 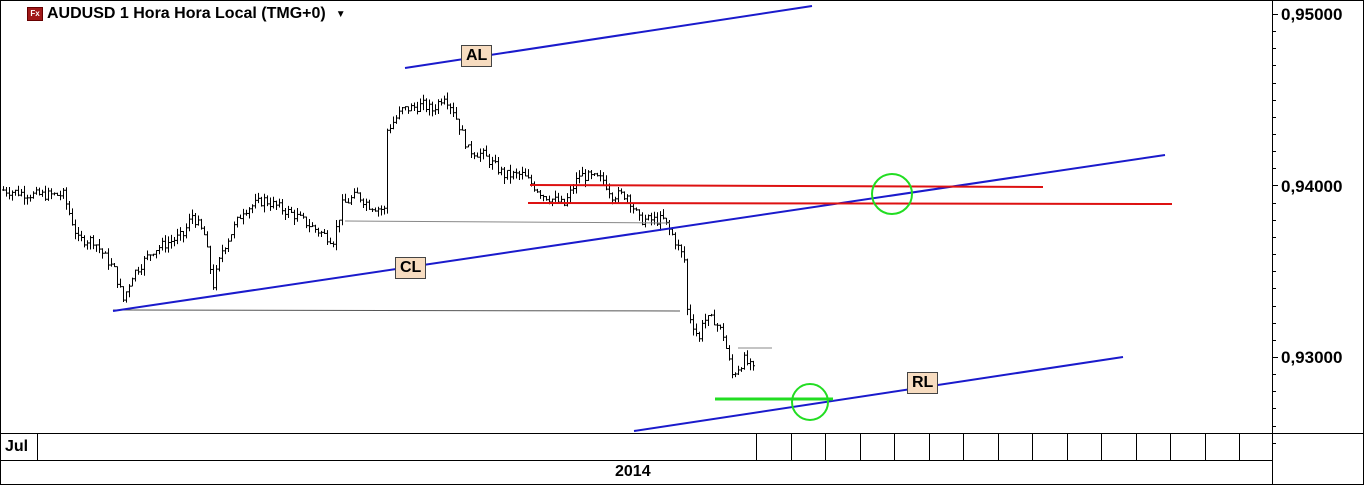 What do you see at coordinates (411, 268) in the screenshot?
I see `label-cl: CL` at bounding box center [411, 268].